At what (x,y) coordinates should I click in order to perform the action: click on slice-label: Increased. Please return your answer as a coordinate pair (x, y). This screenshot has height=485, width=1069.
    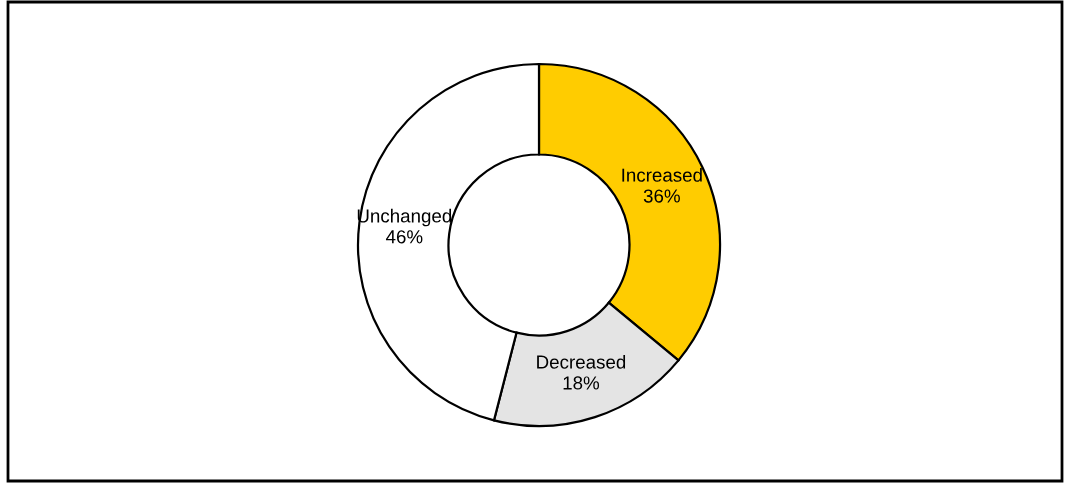
    Looking at the image, I should click on (662, 175).